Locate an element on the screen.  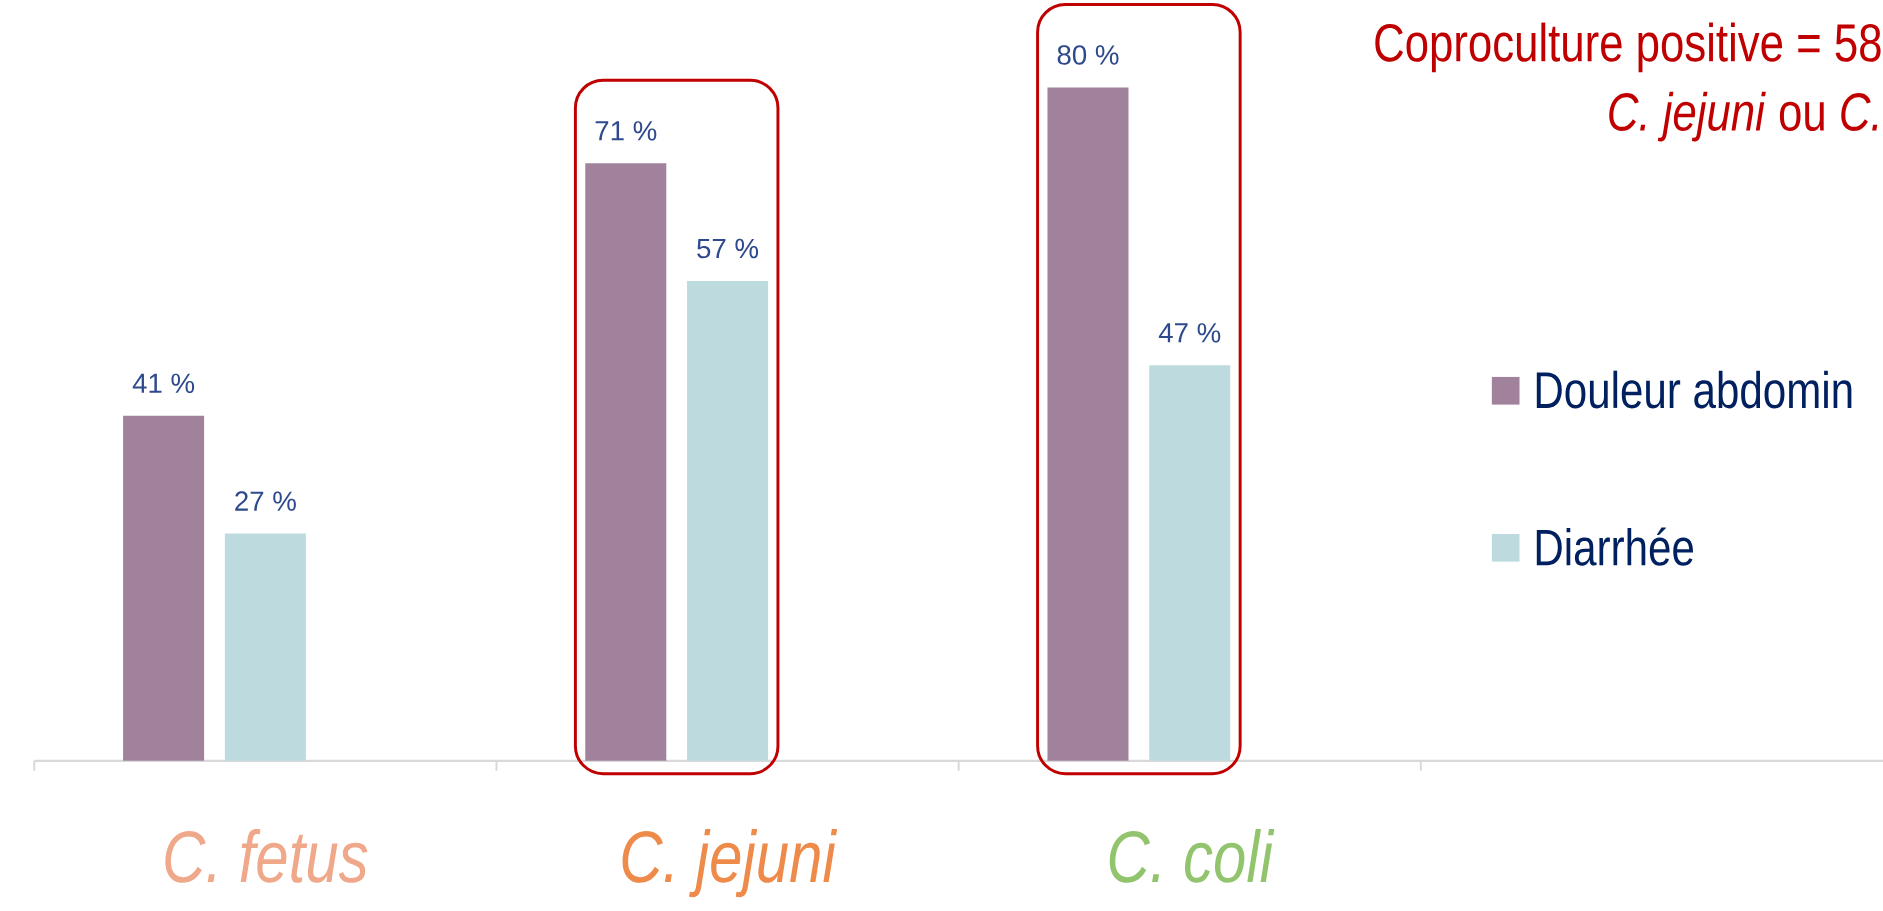
data-label: 27 % is located at coordinates (265, 501).